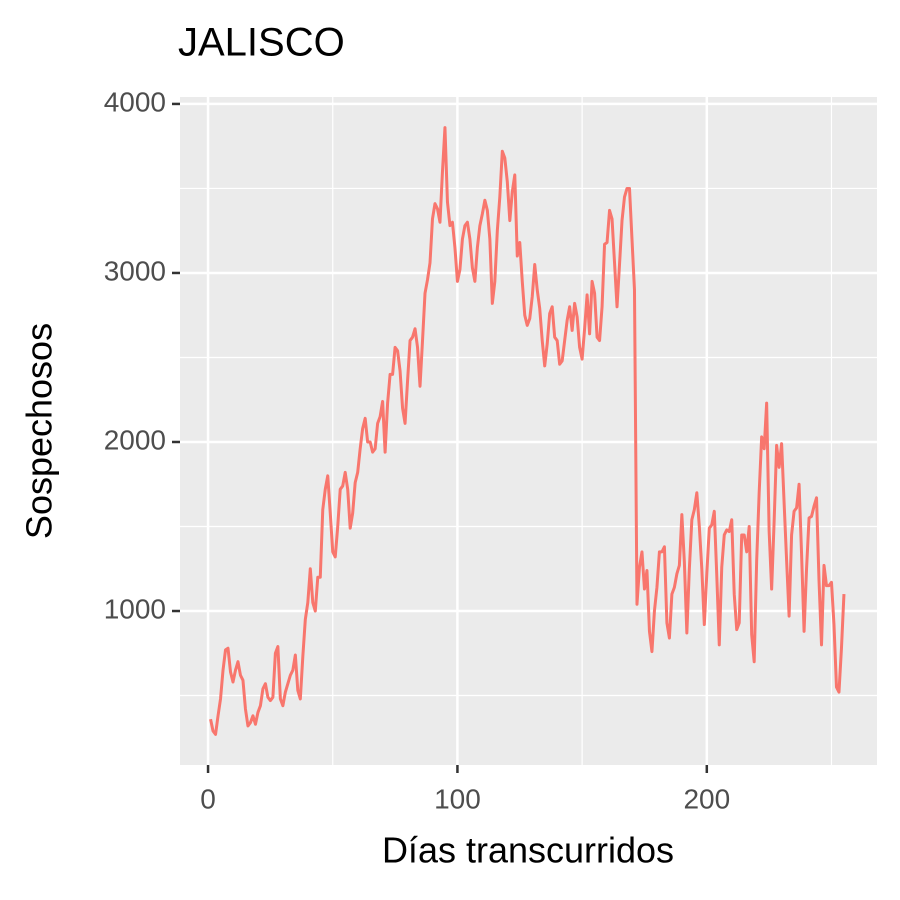  Describe the element at coordinates (39, 431) in the screenshot. I see `y-axis-label: Sospechosos` at that location.